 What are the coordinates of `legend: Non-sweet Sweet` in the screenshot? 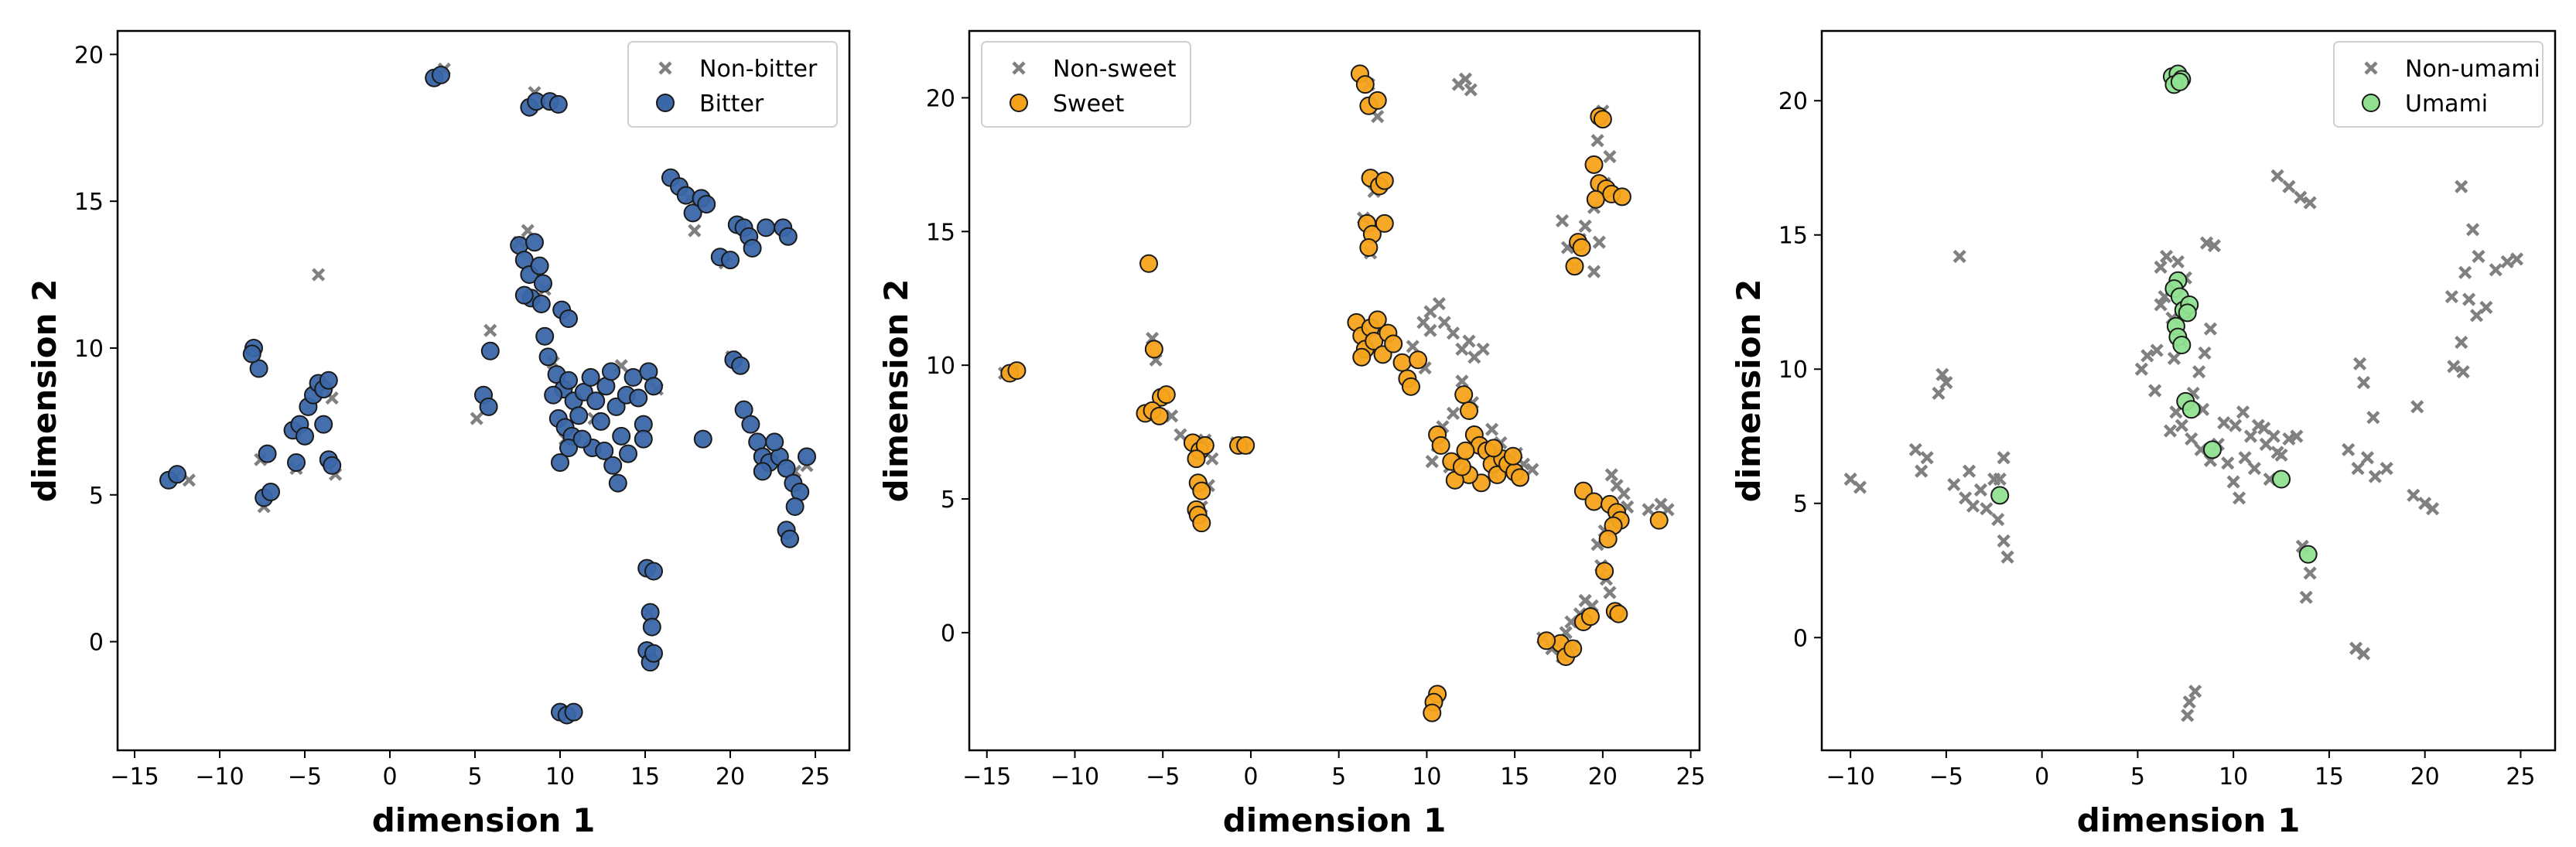 It's located at (1086, 84).